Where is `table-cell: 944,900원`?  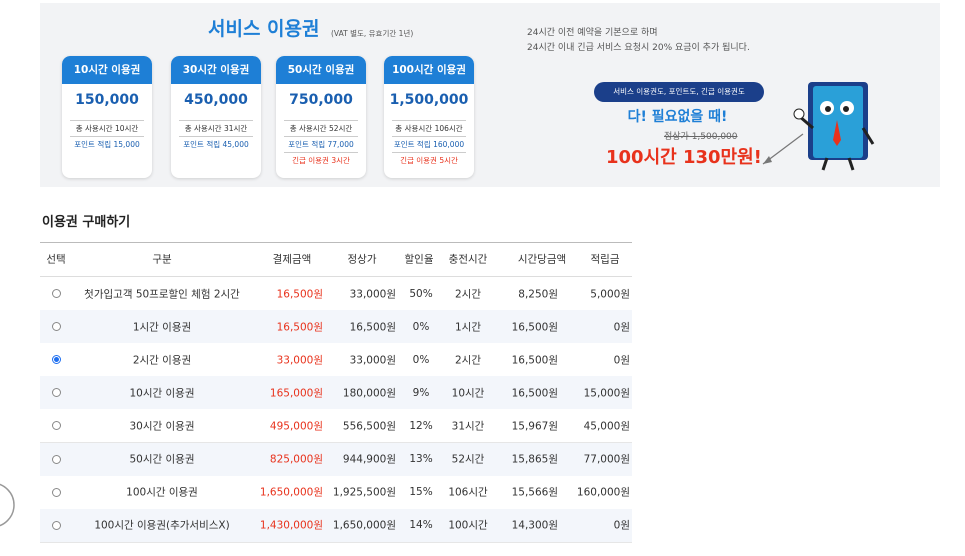
table-cell: 944,900원 is located at coordinates (369, 459).